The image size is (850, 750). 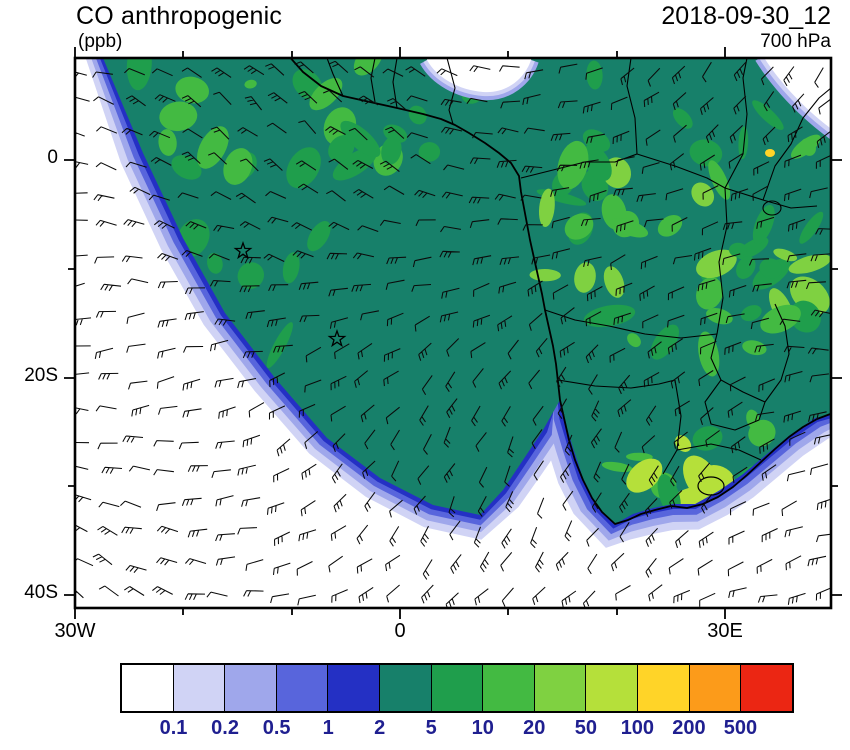 I want to click on colorbar-level-label: 50, so click(x=585, y=728).